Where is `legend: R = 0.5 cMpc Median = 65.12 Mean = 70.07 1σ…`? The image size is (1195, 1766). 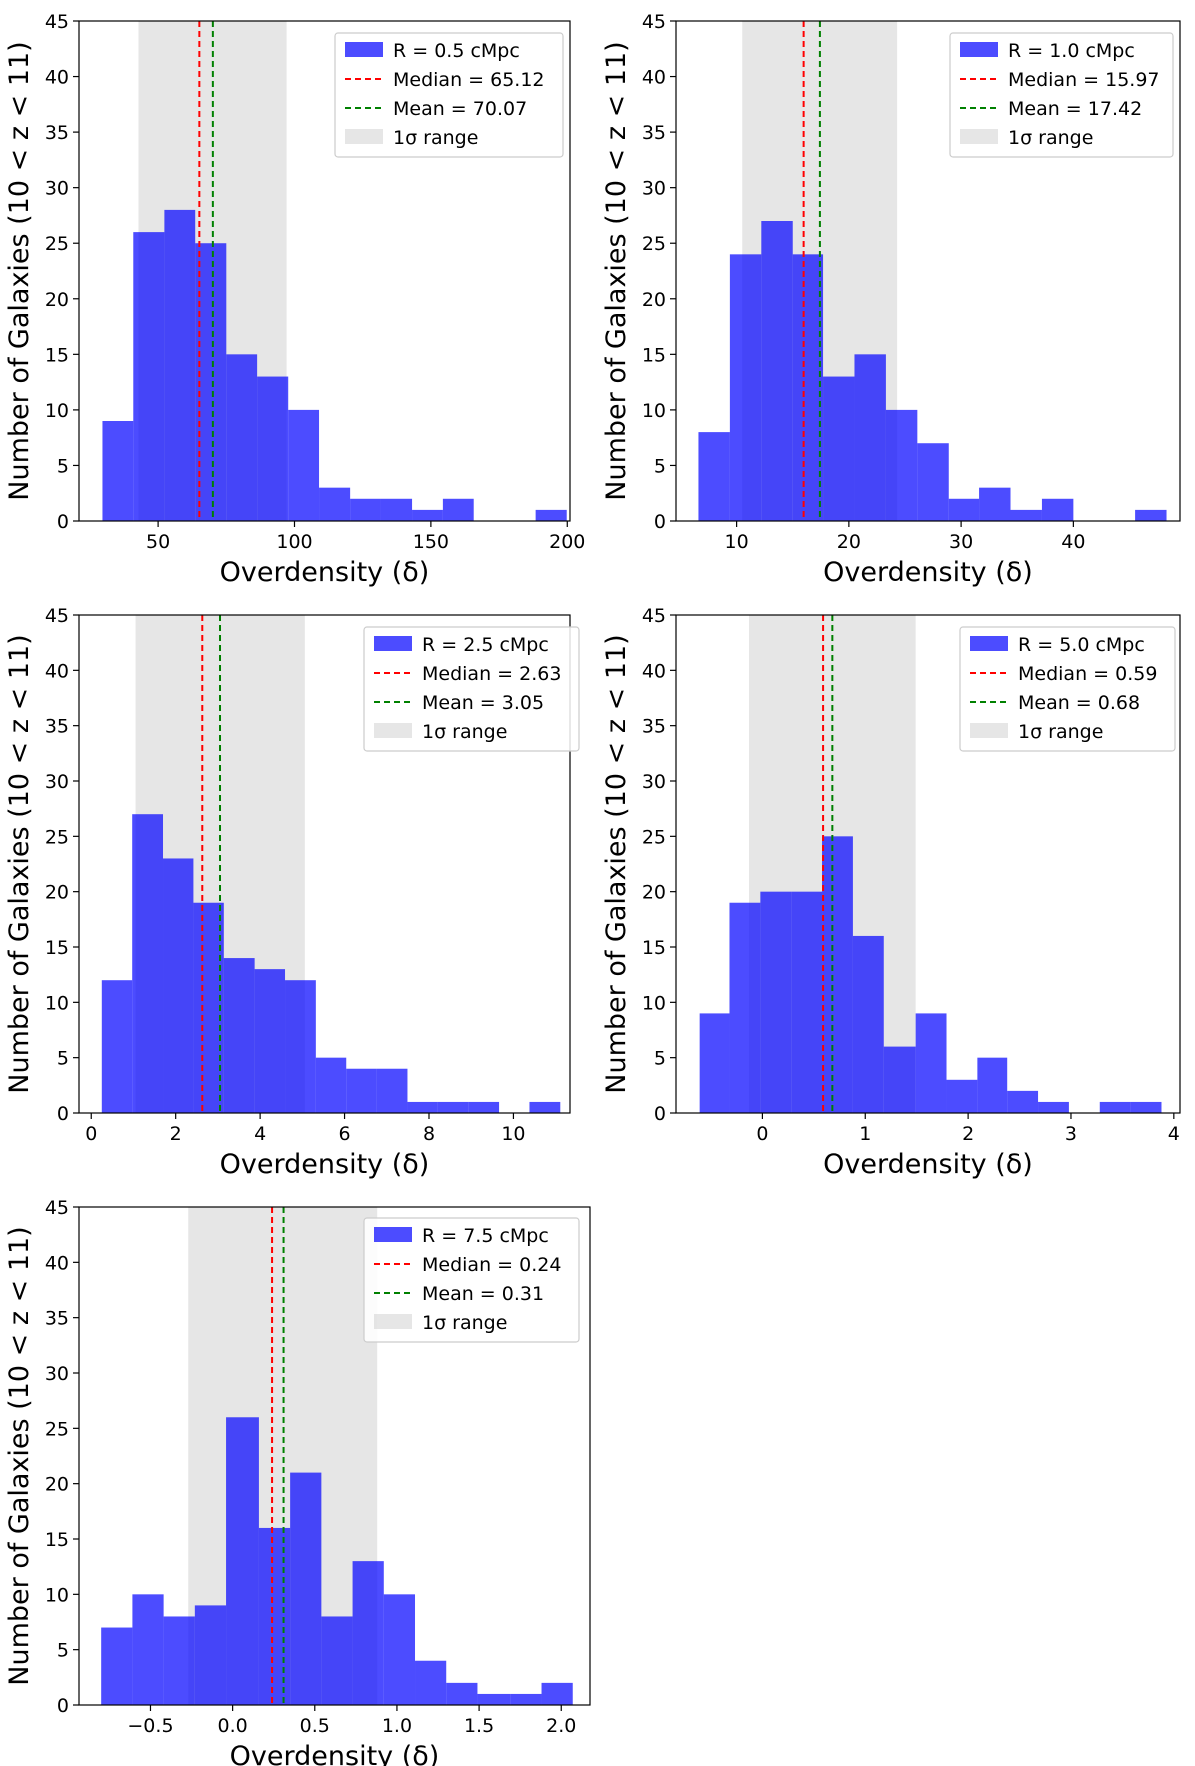
legend: R = 0.5 cMpc Median = 65.12 Mean = 70.07 1σ… is located at coordinates (449, 95).